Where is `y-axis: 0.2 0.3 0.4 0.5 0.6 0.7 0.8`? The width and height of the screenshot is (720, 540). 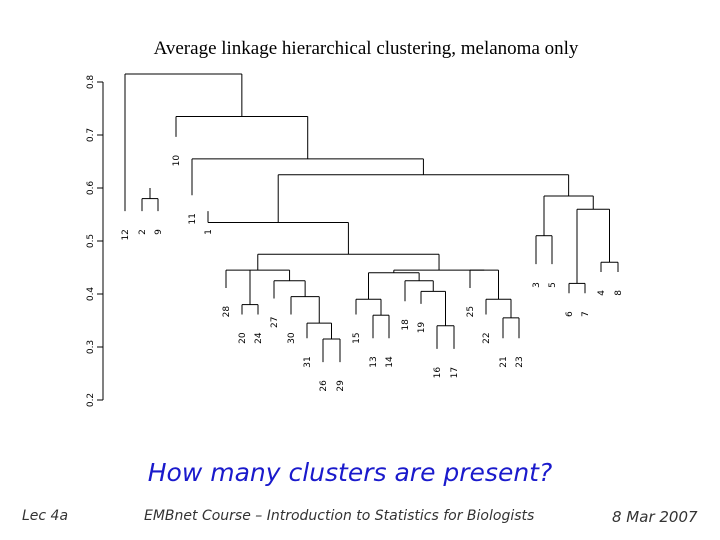 y-axis: 0.2 0.3 0.4 0.5 0.6 0.7 0.8 is located at coordinates (95, 241).